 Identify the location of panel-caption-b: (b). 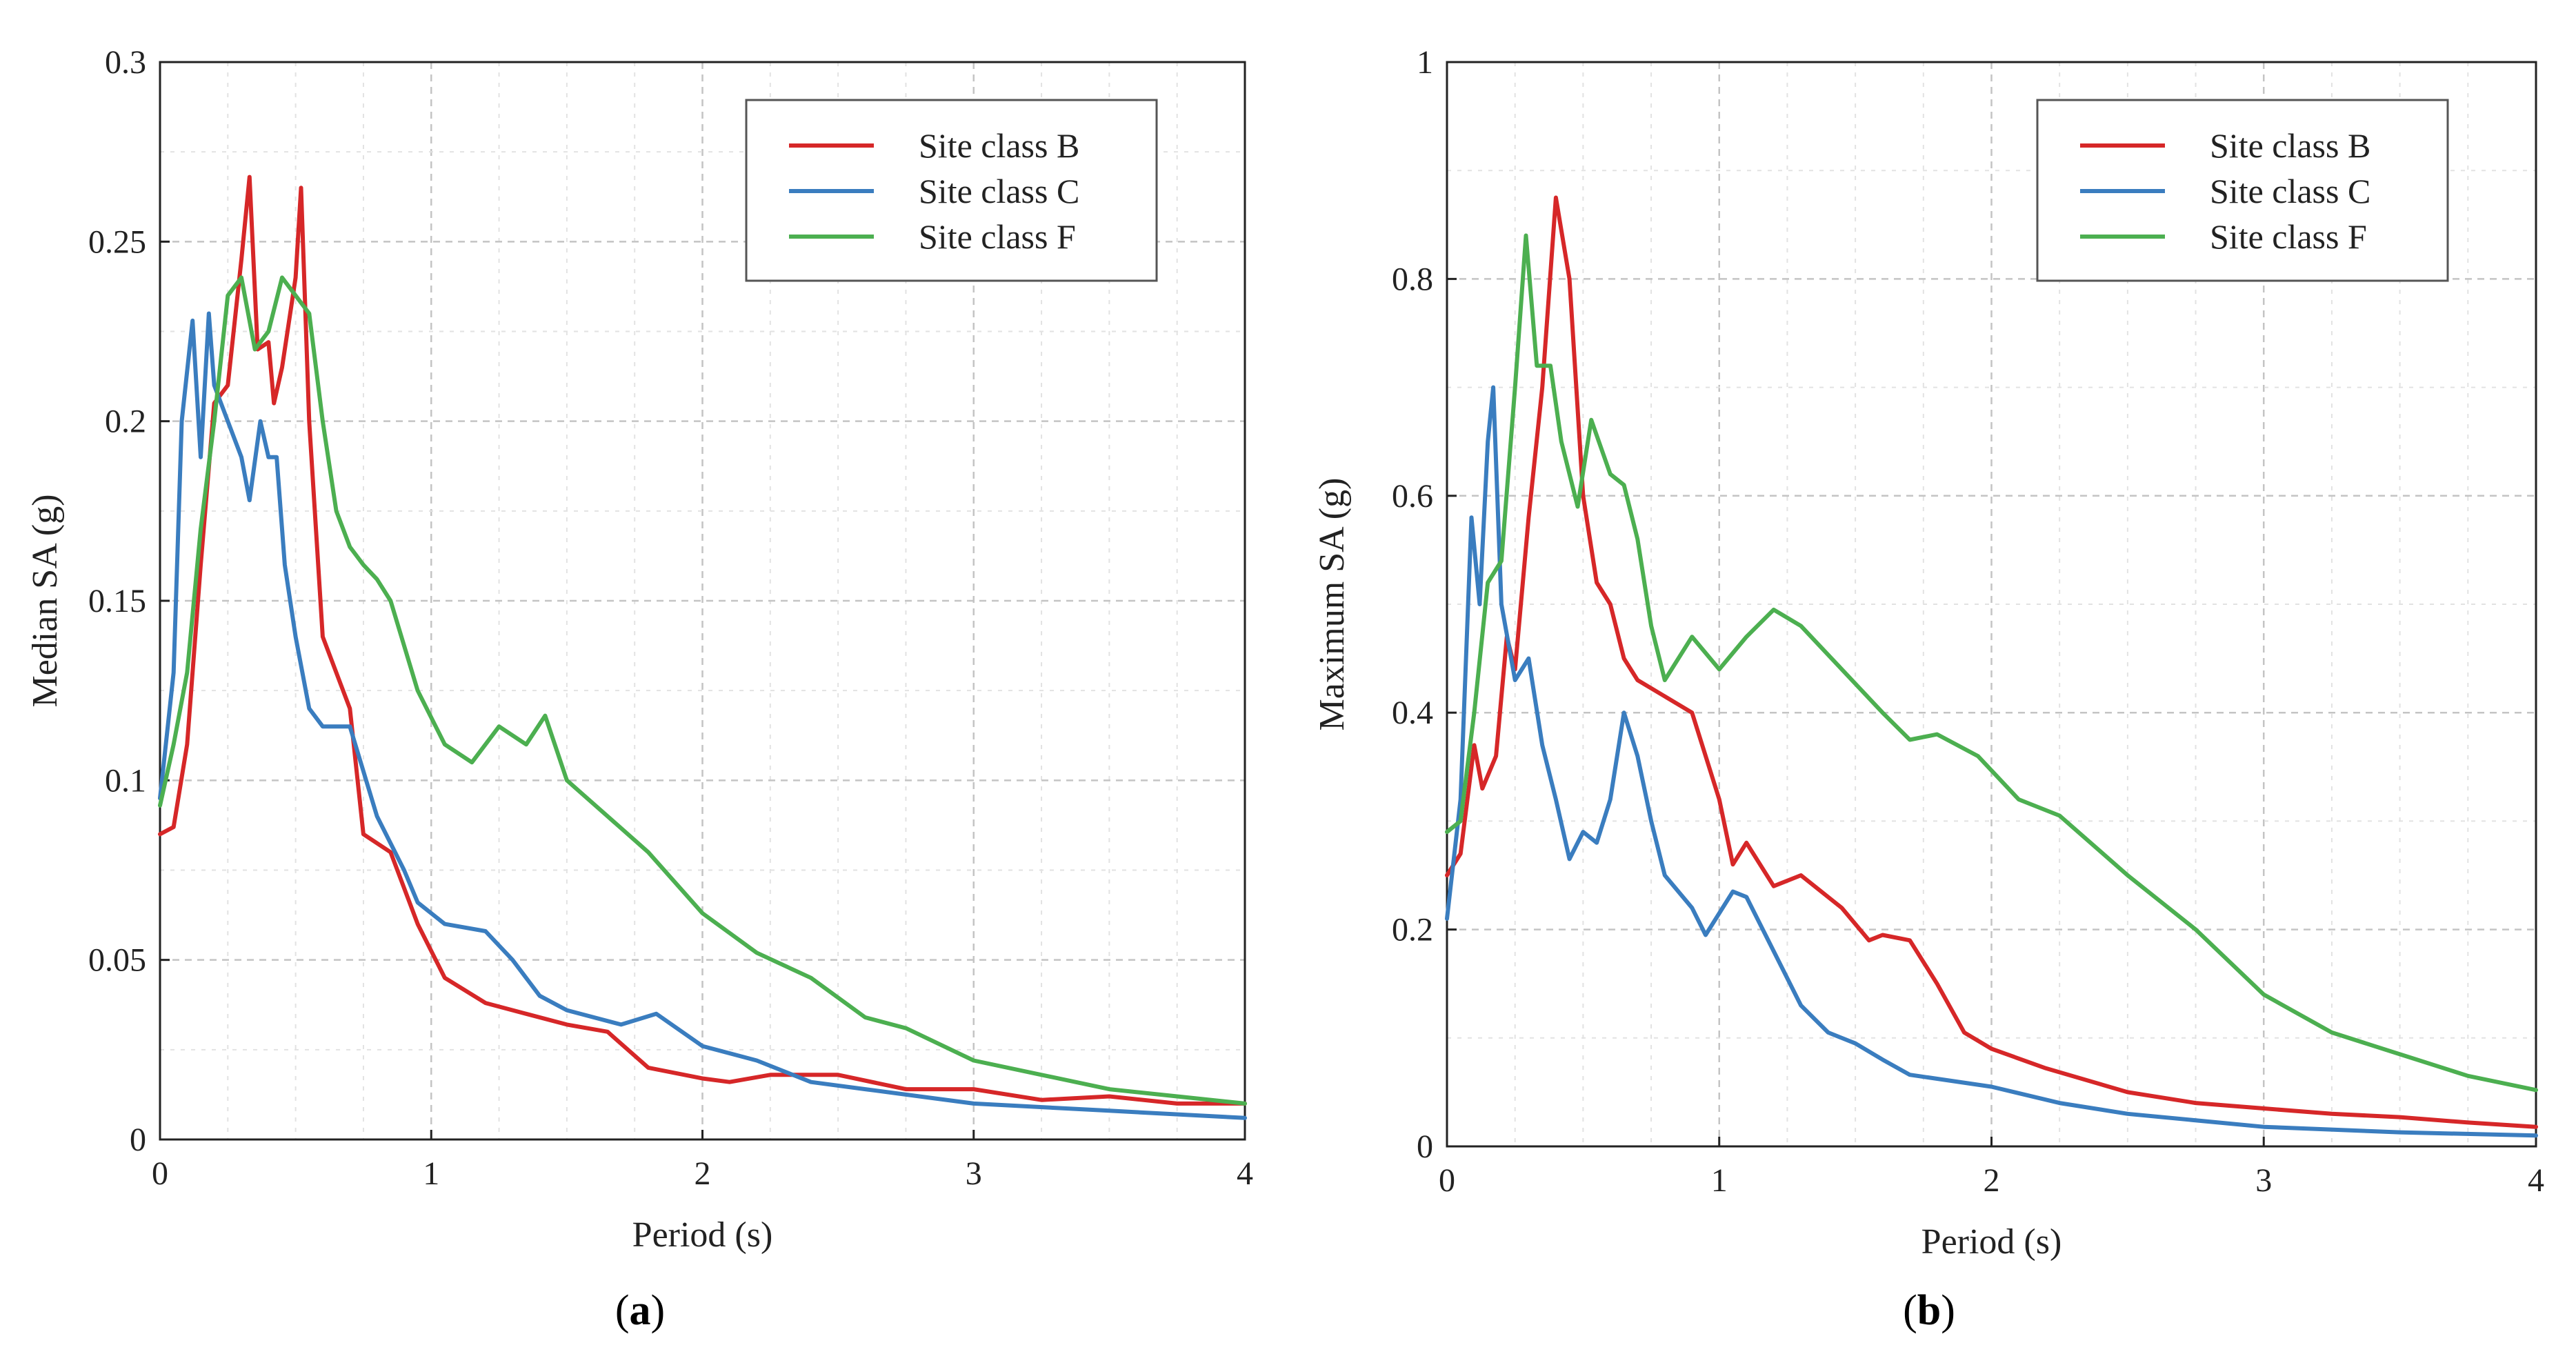
(1929, 1310).